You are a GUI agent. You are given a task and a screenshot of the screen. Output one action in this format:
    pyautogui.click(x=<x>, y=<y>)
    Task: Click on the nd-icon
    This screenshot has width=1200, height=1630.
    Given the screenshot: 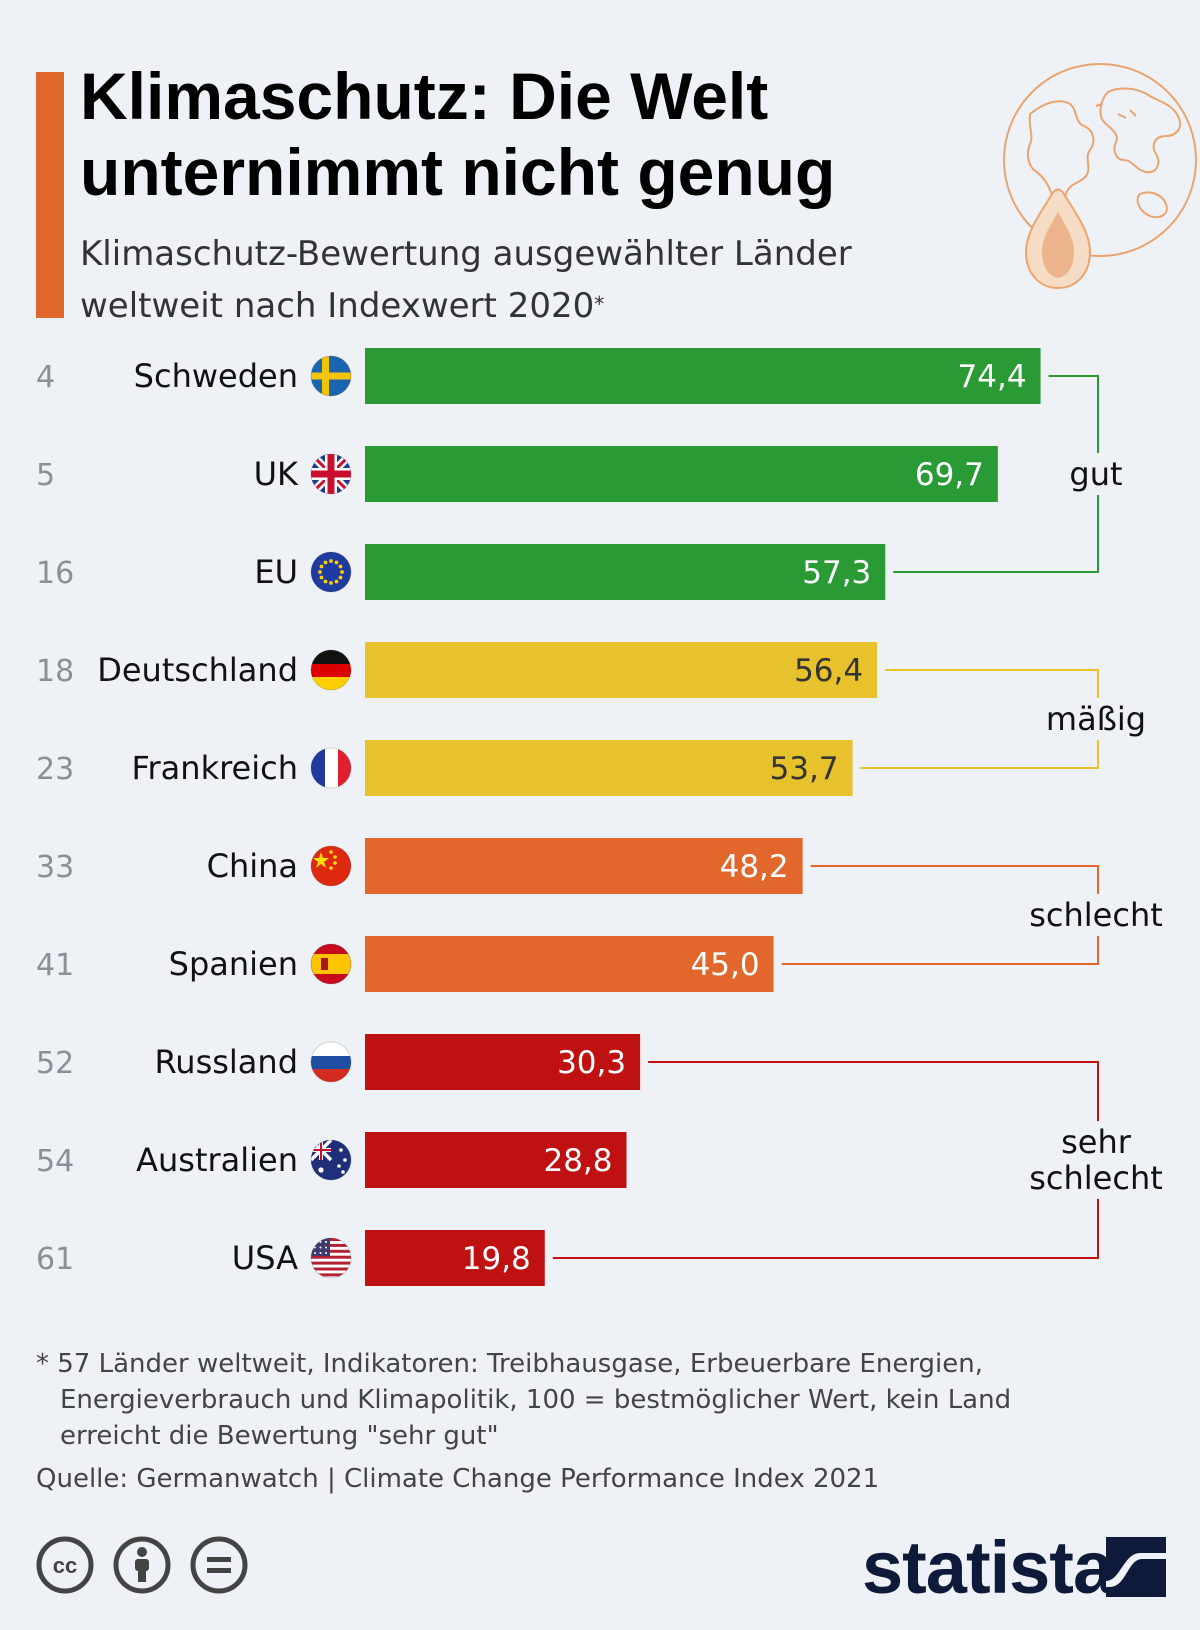 What is the action you would take?
    pyautogui.click(x=219, y=1565)
    